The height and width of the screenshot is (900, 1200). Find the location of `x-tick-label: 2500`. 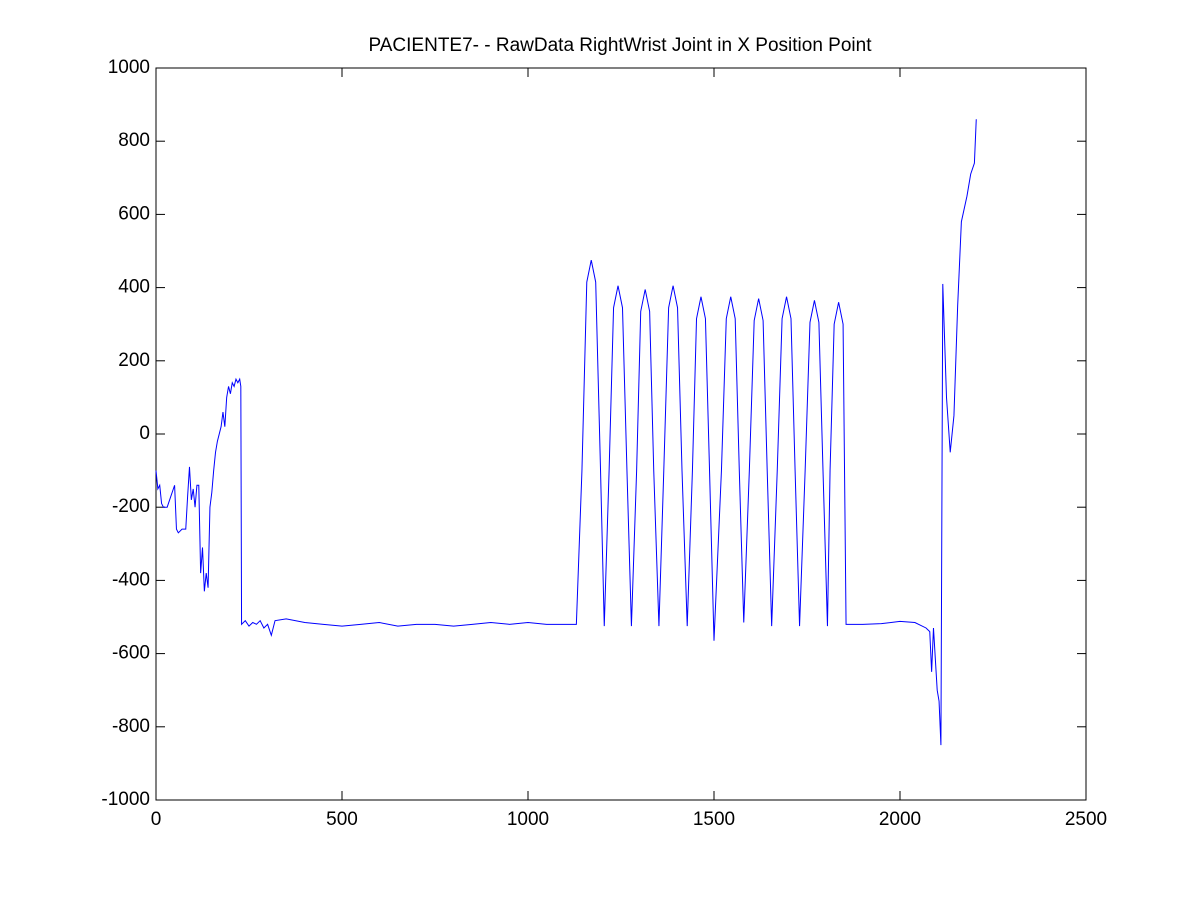

x-tick-label: 2500 is located at coordinates (1086, 819).